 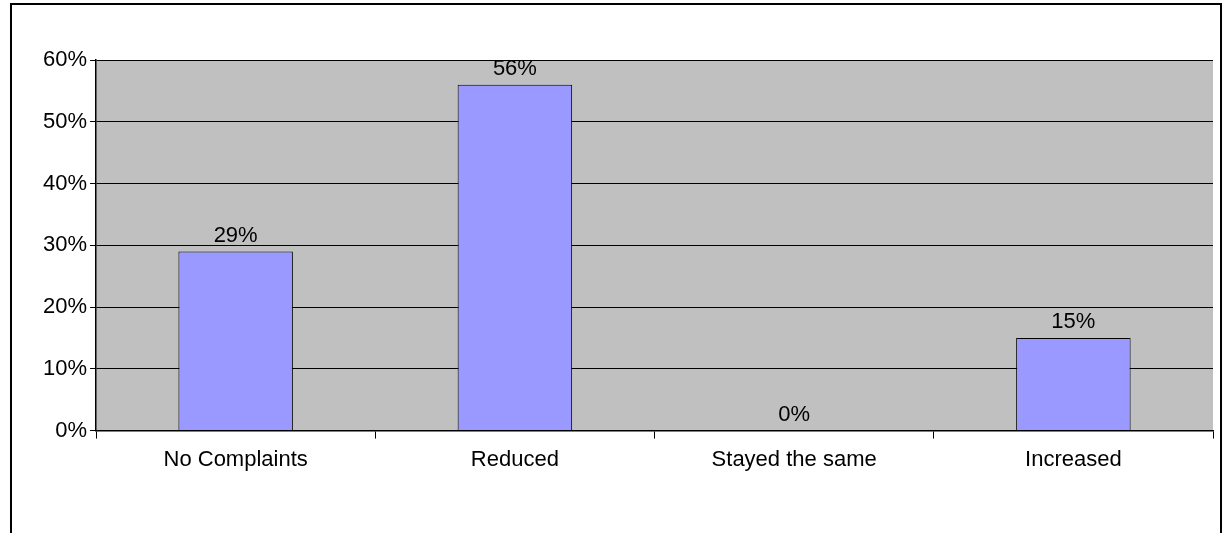 What do you see at coordinates (65, 182) in the screenshot?
I see `y-tick-label: 40%` at bounding box center [65, 182].